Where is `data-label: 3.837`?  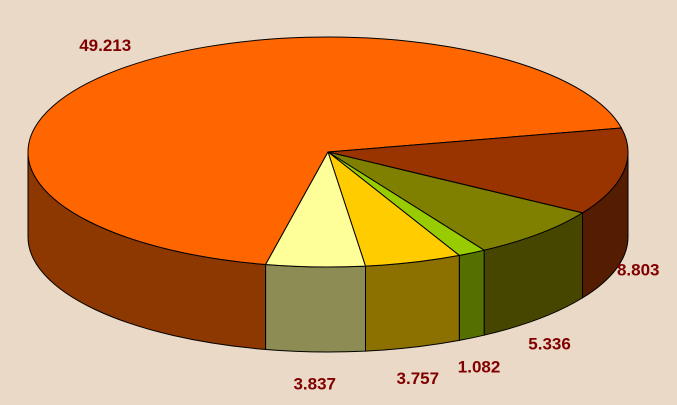
data-label: 3.837 is located at coordinates (314, 383).